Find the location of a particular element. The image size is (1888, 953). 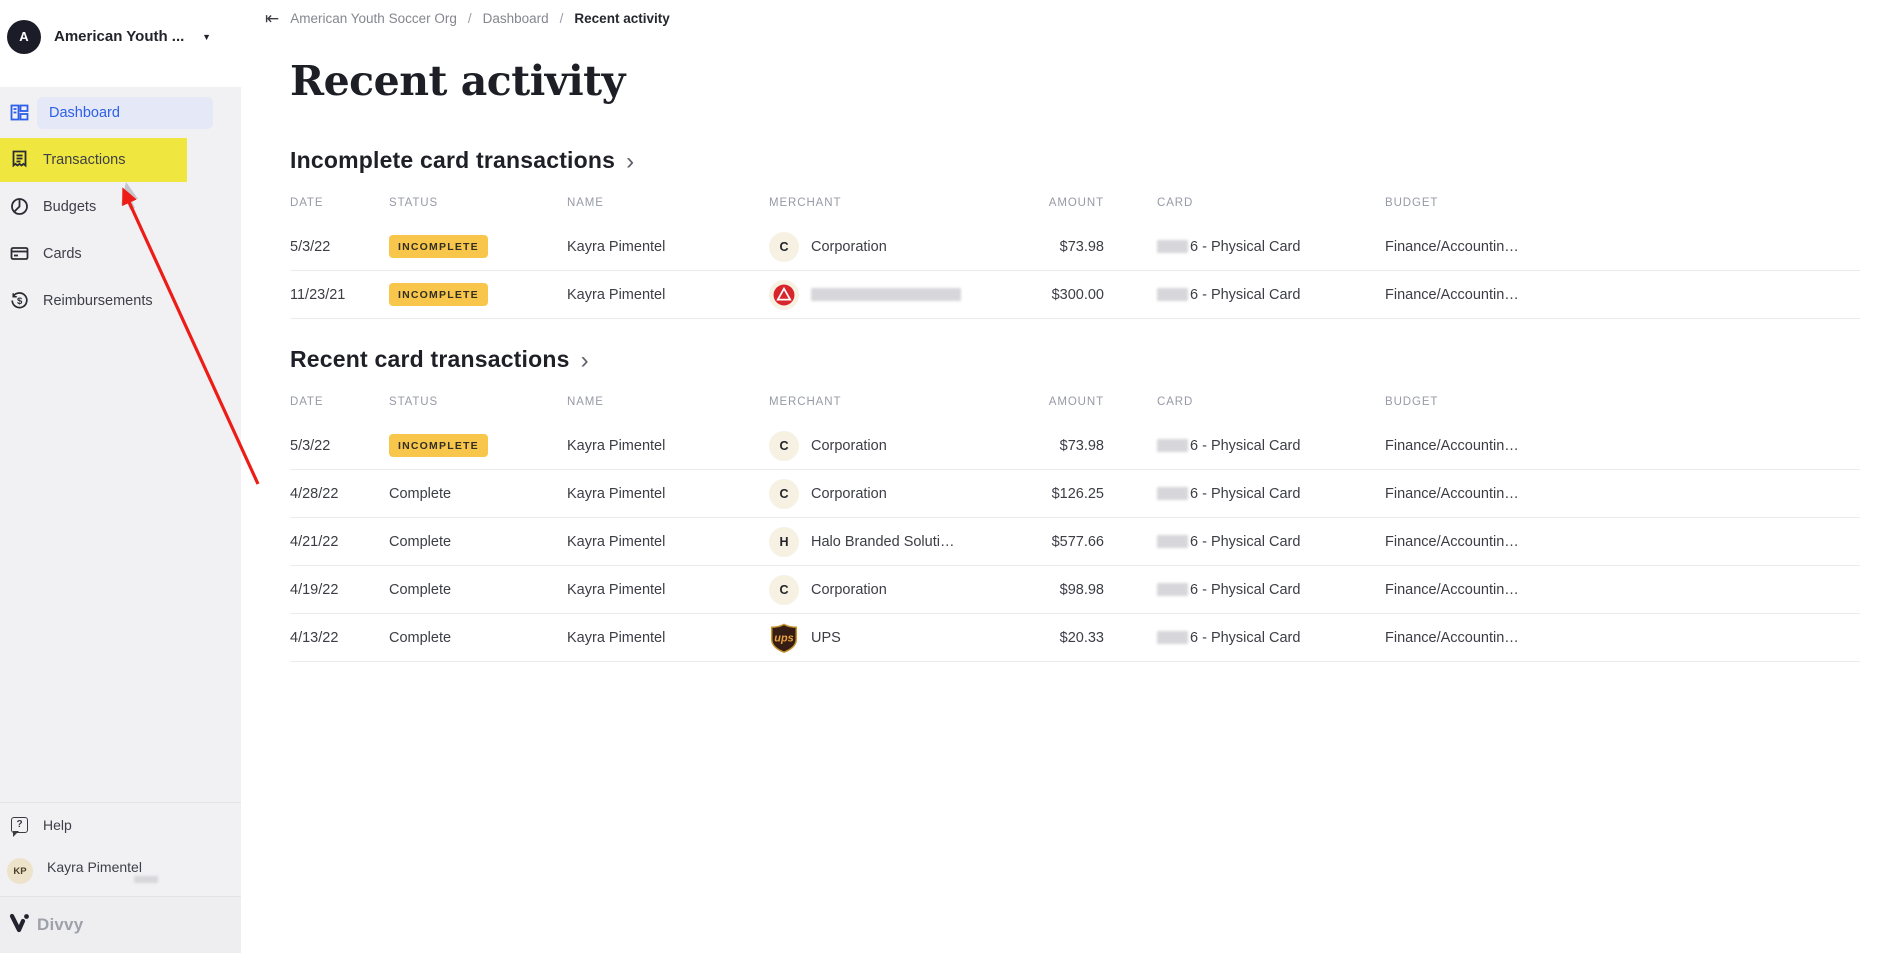

transaction-merchant: C Corporation is located at coordinates (876, 589).